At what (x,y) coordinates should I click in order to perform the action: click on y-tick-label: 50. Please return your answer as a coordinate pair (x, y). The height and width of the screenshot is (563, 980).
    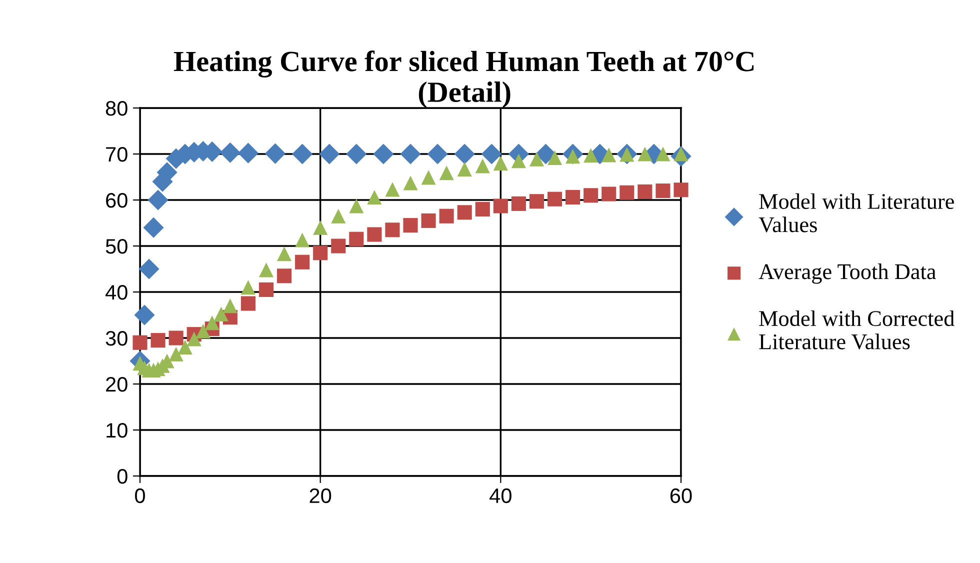
    Looking at the image, I should click on (117, 246).